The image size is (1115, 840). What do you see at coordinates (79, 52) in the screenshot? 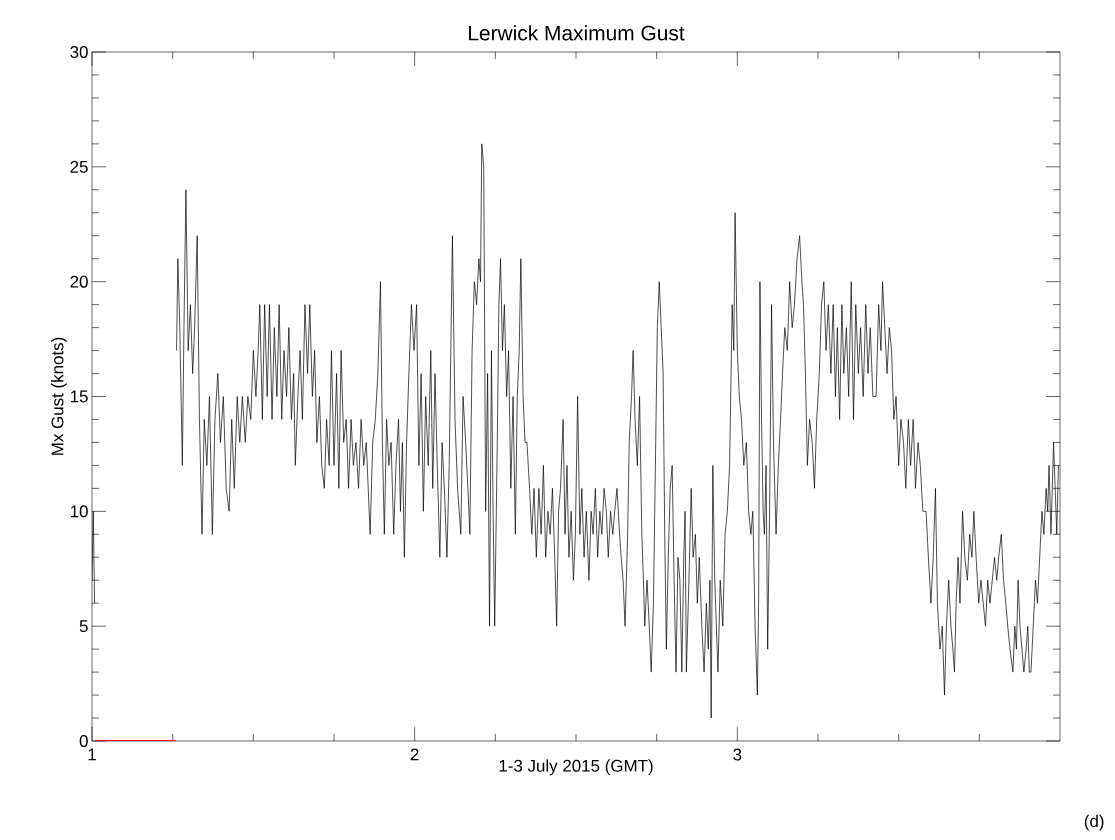
I see `y-tick-label: 30` at bounding box center [79, 52].